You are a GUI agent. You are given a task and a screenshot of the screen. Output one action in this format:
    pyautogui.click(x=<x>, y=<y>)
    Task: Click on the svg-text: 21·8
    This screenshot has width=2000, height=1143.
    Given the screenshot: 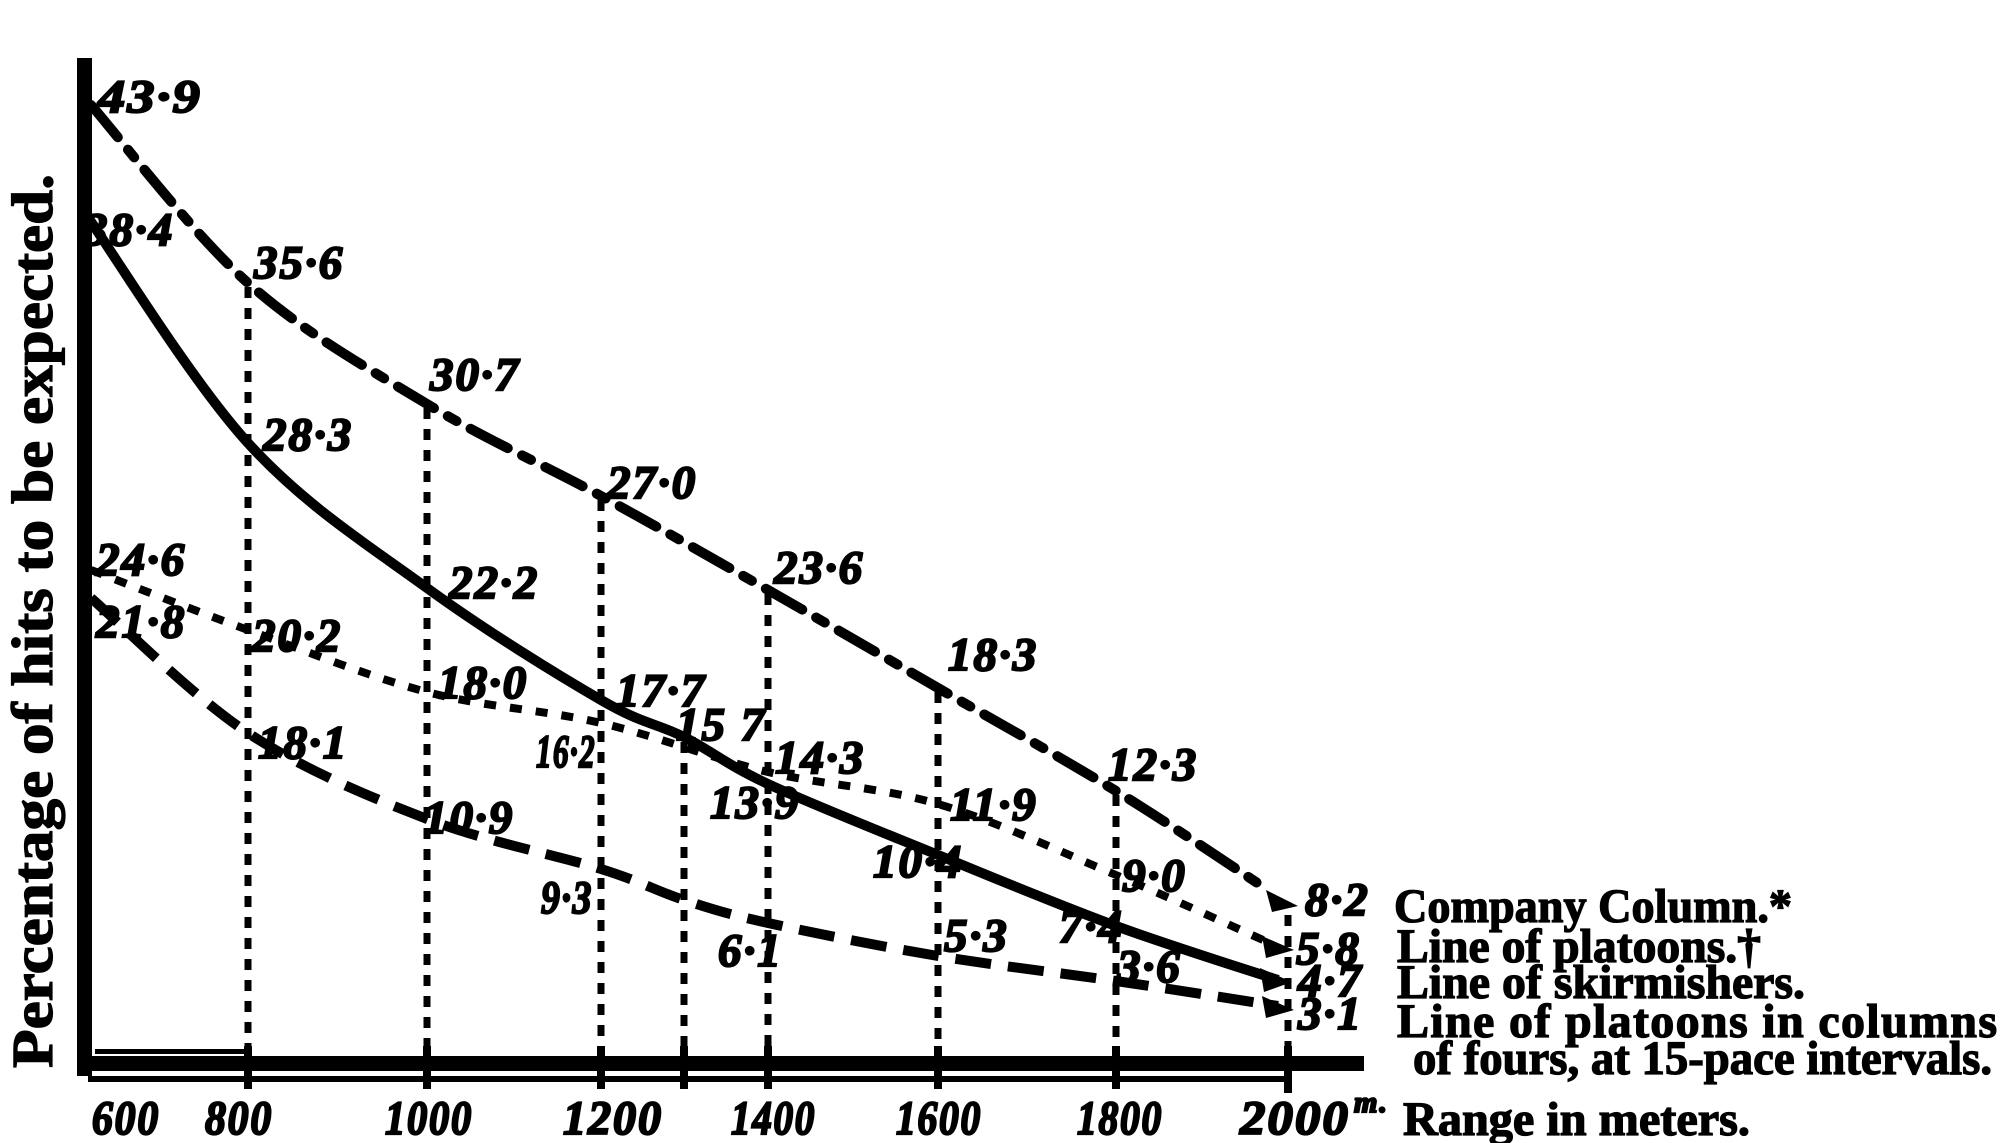 What is the action you would take?
    pyautogui.click(x=140, y=622)
    